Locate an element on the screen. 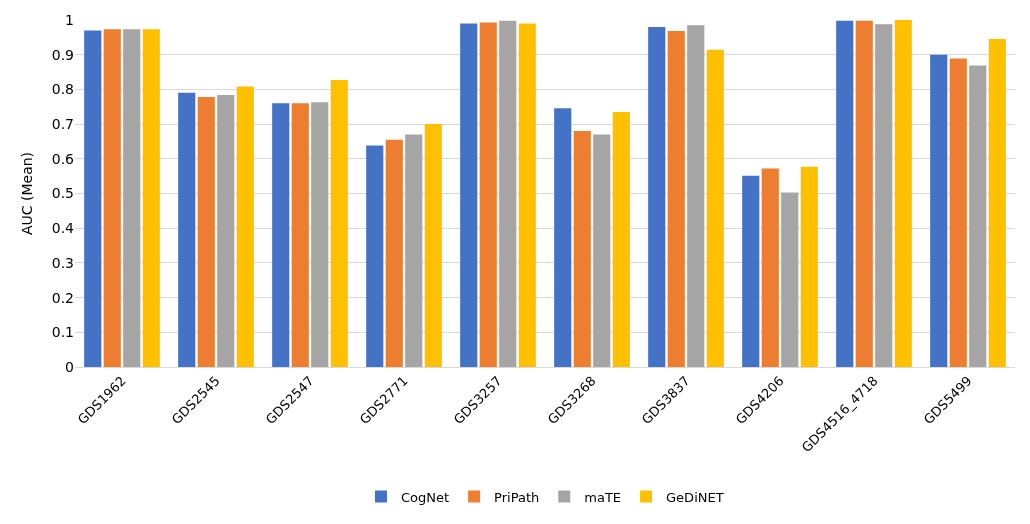 The image size is (1030, 524). legend-label: GeDiNET is located at coordinates (695, 497).